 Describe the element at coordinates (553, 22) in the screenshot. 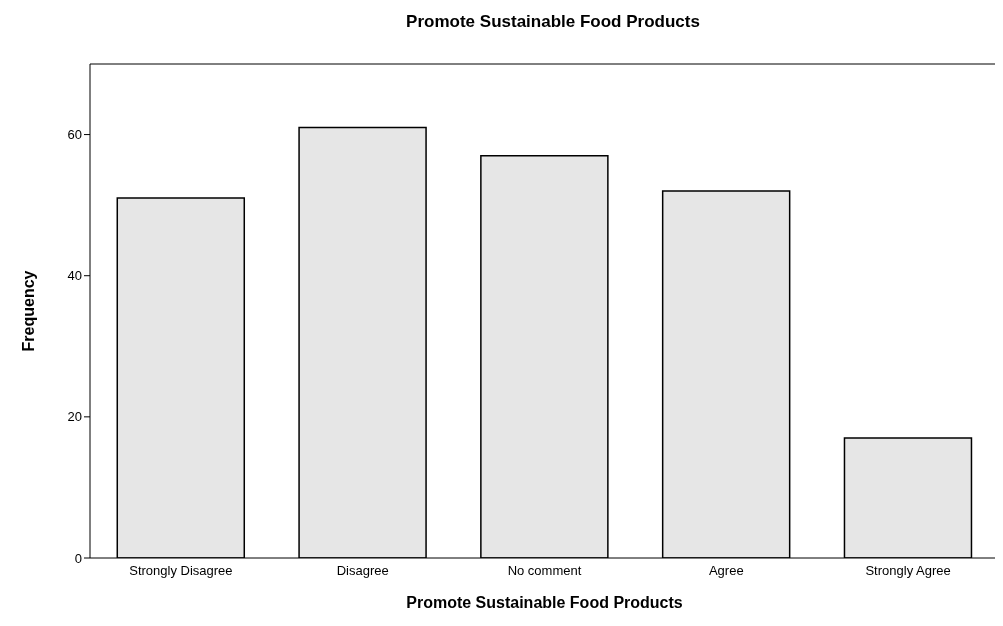

I see `chart-title: Promote Sustainable Food Products` at that location.